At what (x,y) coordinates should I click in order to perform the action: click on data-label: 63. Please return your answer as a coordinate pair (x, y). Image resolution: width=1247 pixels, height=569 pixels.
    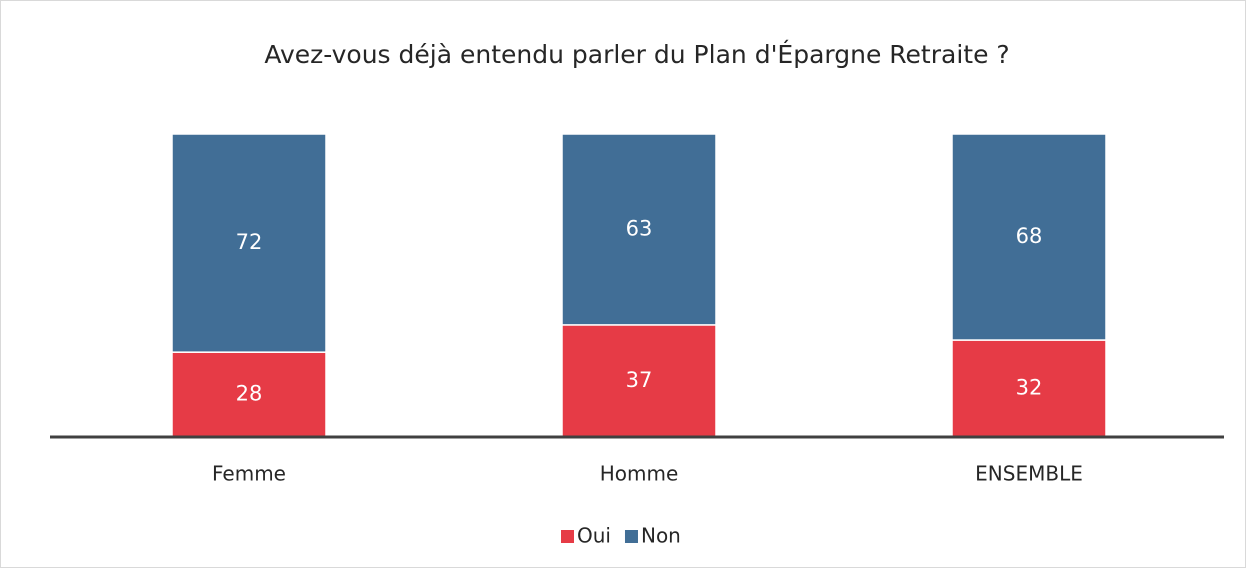
    Looking at the image, I should click on (639, 228).